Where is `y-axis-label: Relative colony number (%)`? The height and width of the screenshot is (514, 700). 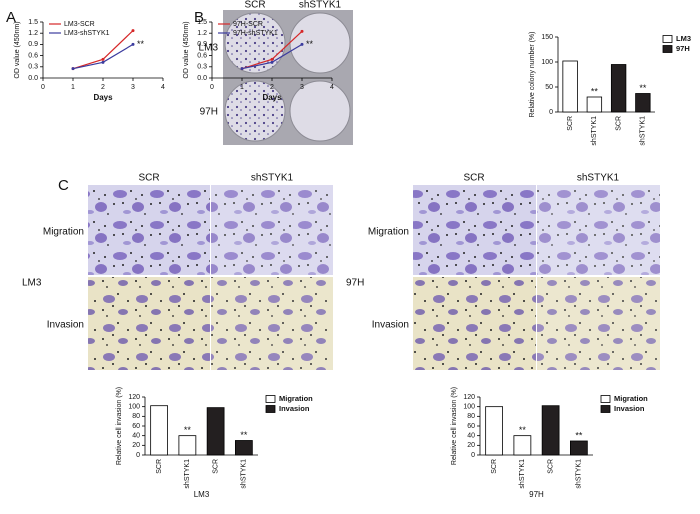
y-axis-label: Relative colony number (%) is located at coordinates (532, 75).